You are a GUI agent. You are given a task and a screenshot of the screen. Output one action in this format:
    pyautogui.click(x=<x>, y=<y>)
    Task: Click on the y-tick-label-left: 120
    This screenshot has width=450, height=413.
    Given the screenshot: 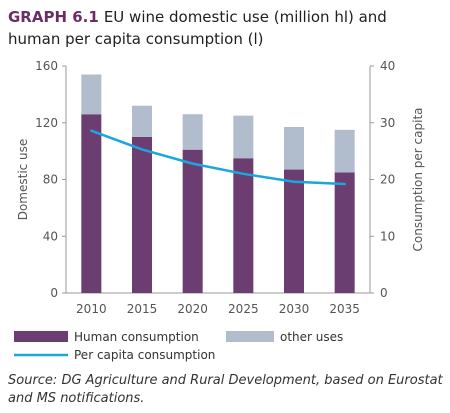 What is the action you would take?
    pyautogui.click(x=46, y=123)
    